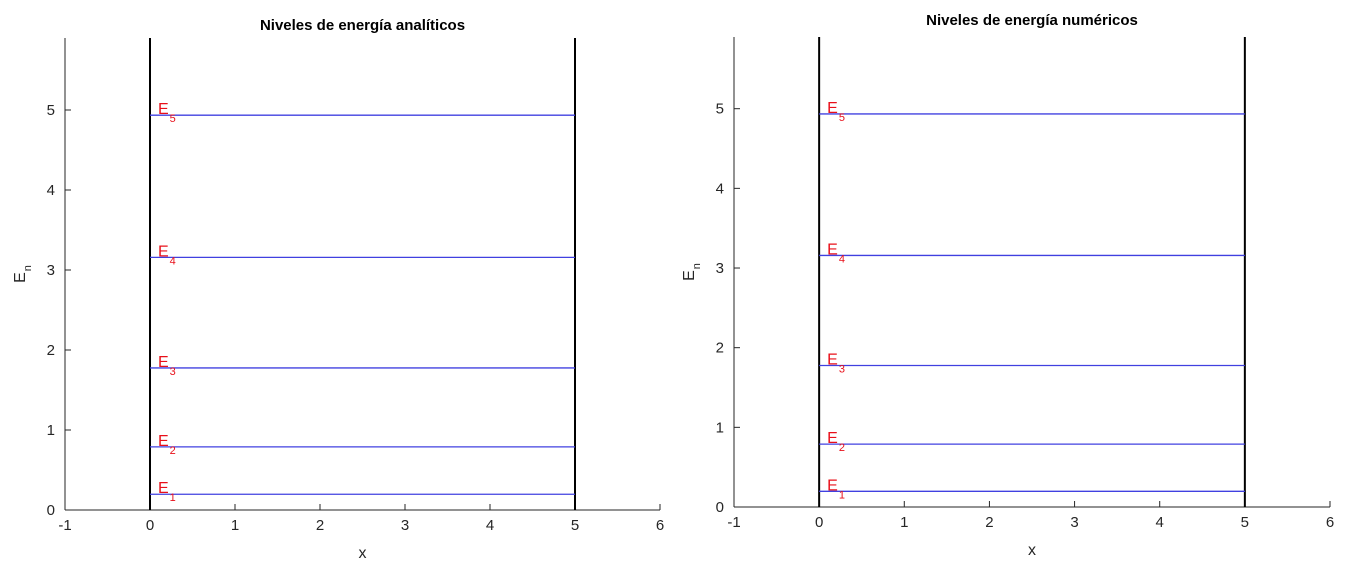 This screenshot has height=578, width=1352. Describe the element at coordinates (1032, 20) in the screenshot. I see `chart-title: Niveles de energía numéricos` at that location.